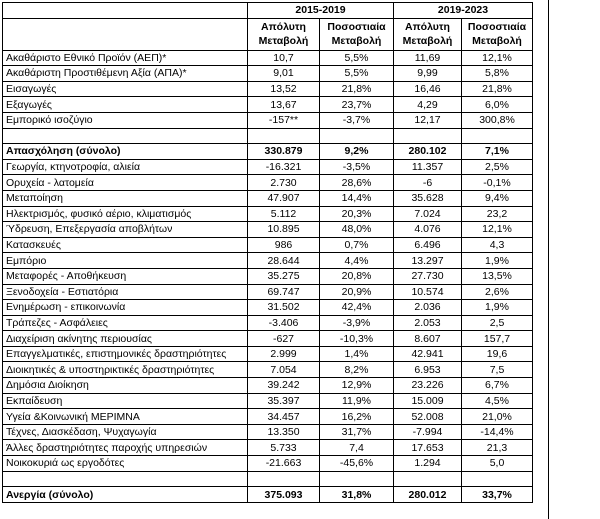 This screenshot has height=519, width=600. I want to click on row-label: Μεταποίηση, so click(125, 198).